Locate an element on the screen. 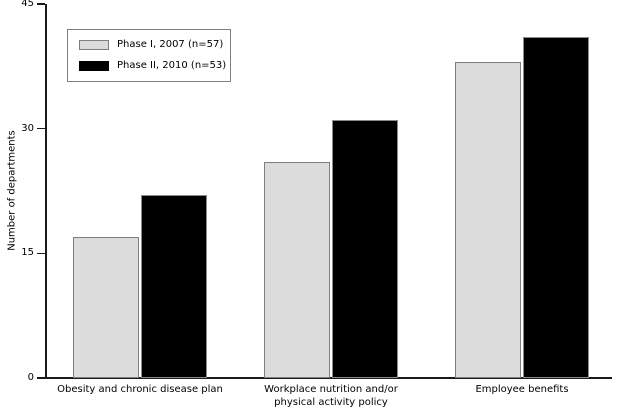 This screenshot has width=617, height=411. y-axis-line is located at coordinates (46, 191).